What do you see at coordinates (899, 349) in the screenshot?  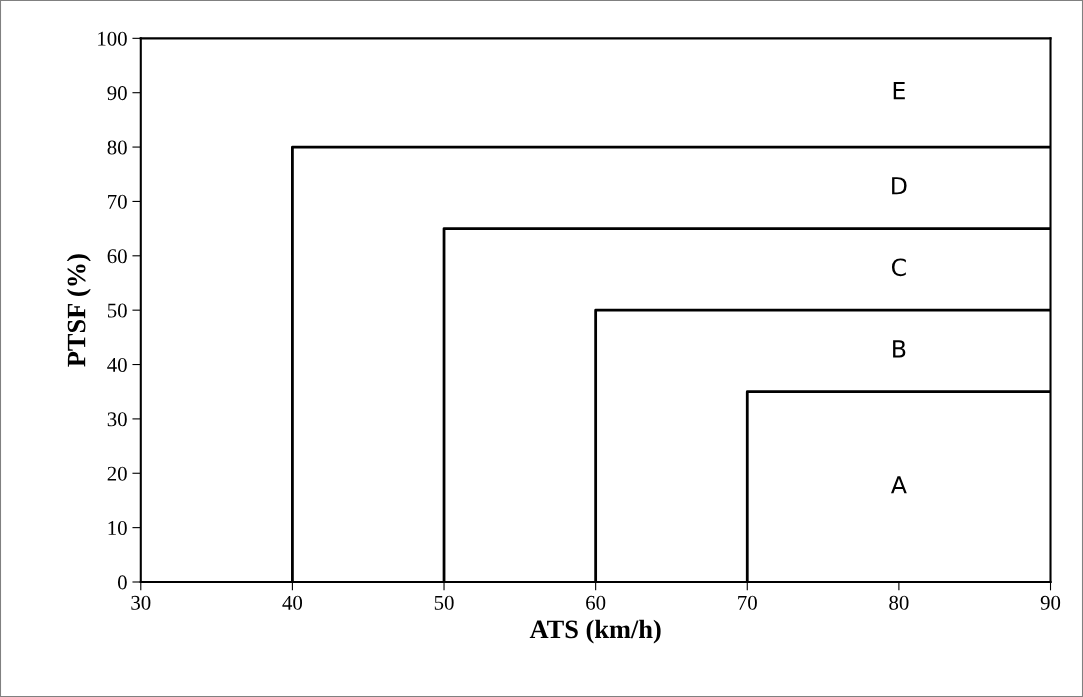 I see `annotation: B` at bounding box center [899, 349].